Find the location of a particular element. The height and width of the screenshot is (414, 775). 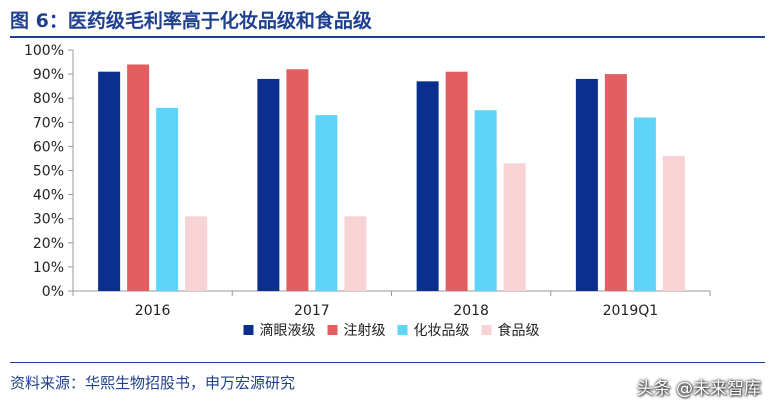

x-tick-label: 2016 is located at coordinates (153, 311).